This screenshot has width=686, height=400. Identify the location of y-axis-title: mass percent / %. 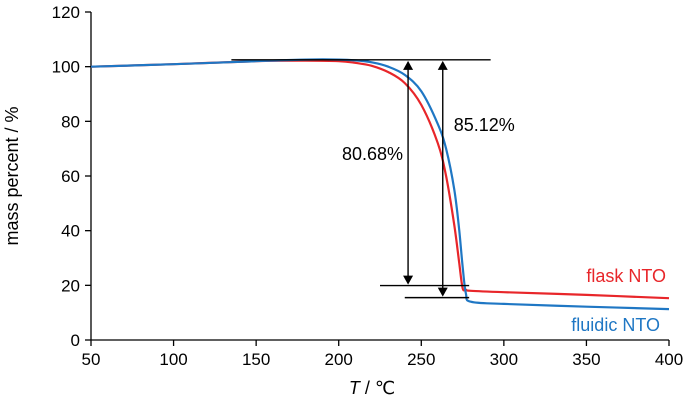
(12, 175).